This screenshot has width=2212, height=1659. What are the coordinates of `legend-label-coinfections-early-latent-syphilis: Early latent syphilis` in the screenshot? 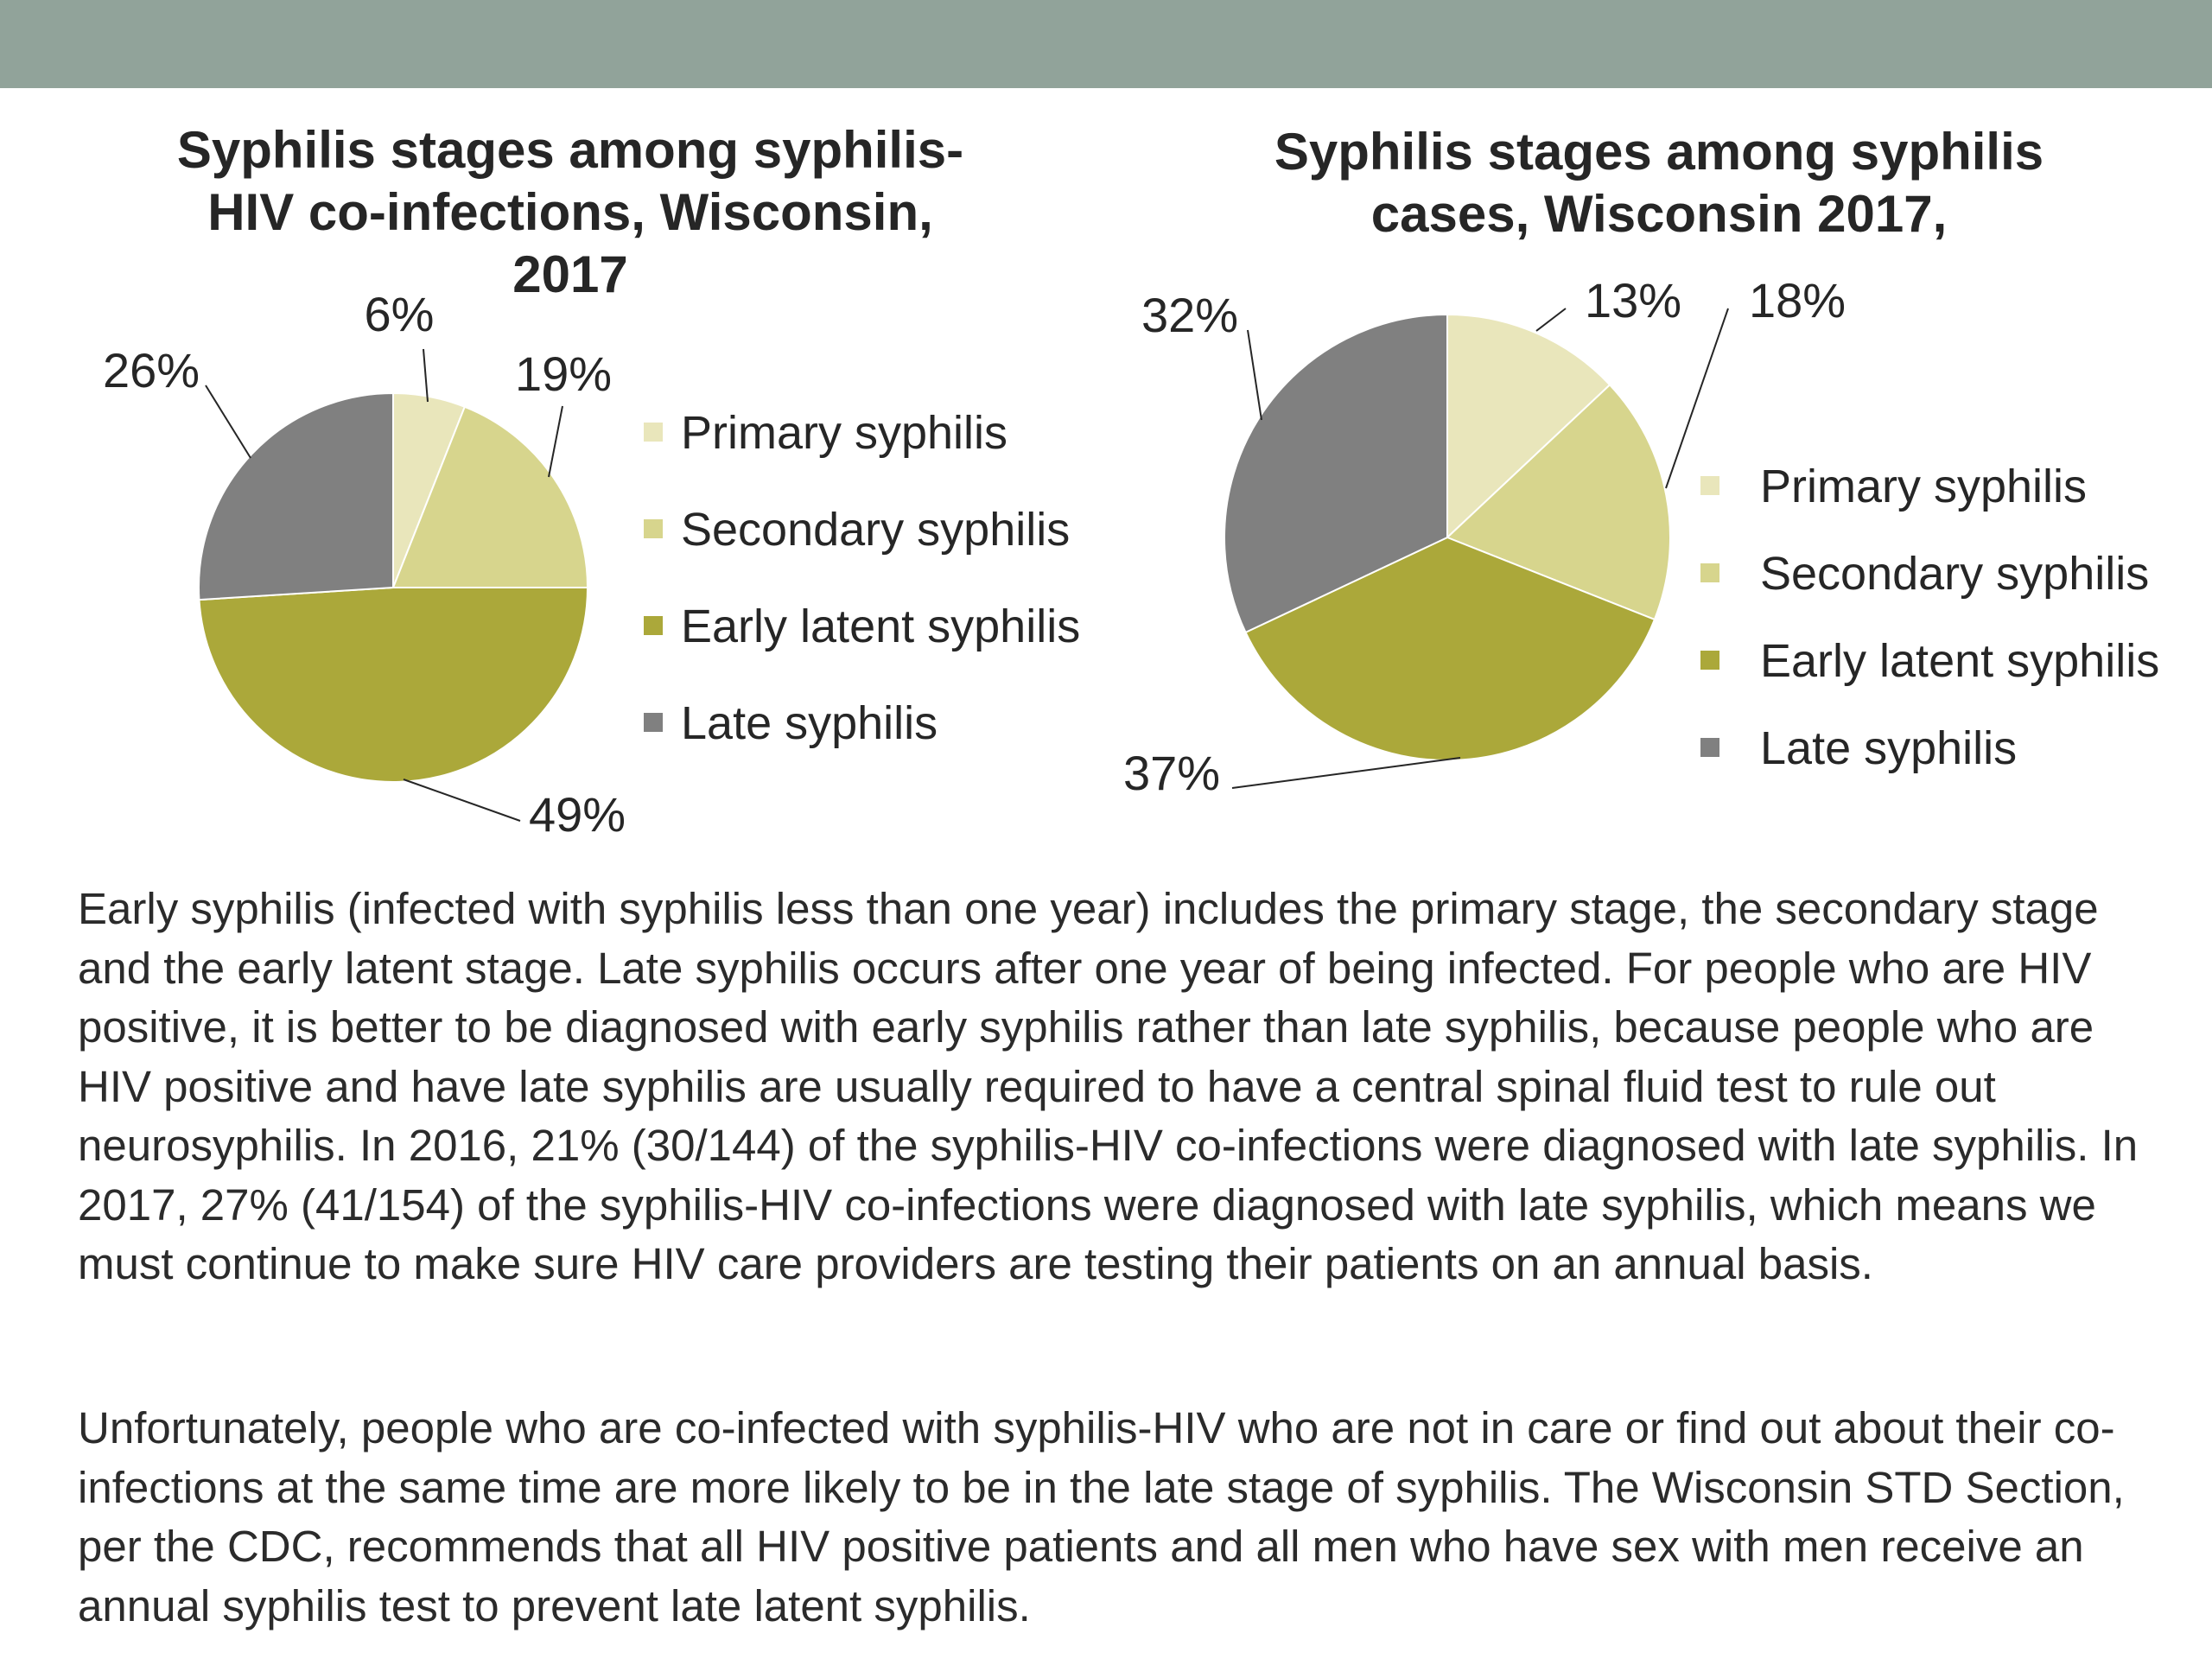 It's located at (880, 626).